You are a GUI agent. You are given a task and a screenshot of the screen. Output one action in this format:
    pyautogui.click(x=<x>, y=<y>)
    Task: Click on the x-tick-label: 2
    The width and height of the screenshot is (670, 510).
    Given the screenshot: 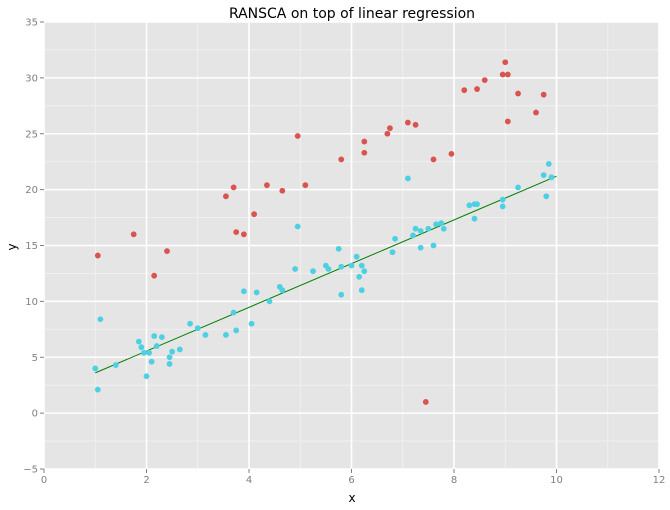 What is the action you would take?
    pyautogui.click(x=146, y=480)
    